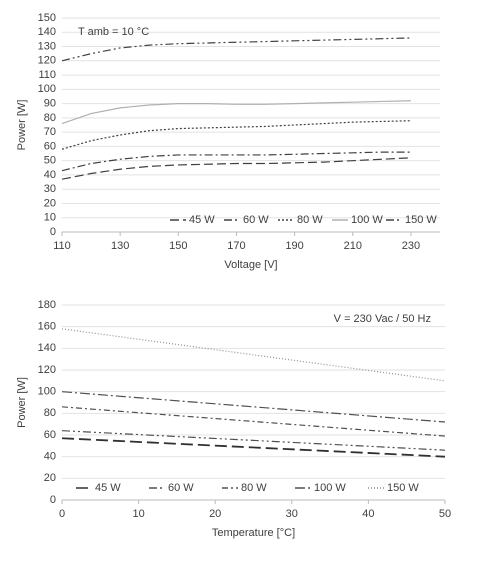 The height and width of the screenshot is (561, 490). I want to click on x-tick-label: 130, so click(120, 246).